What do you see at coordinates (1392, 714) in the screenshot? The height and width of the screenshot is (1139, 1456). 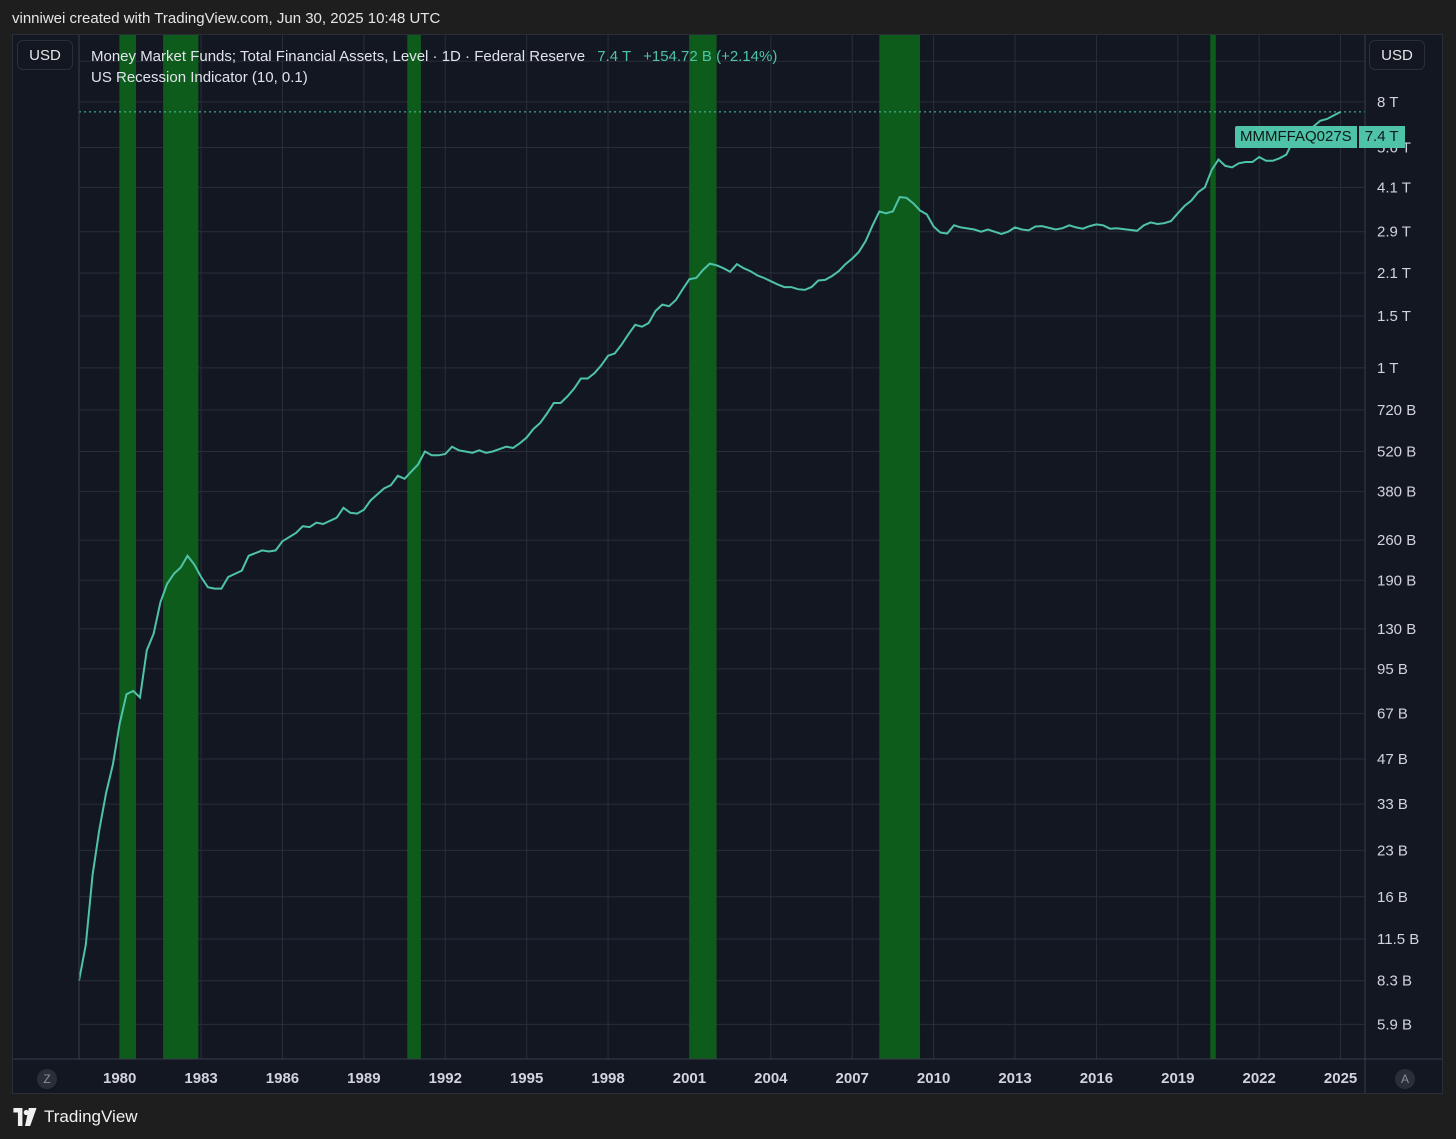 I see `y-tick-label: 67 B` at bounding box center [1392, 714].